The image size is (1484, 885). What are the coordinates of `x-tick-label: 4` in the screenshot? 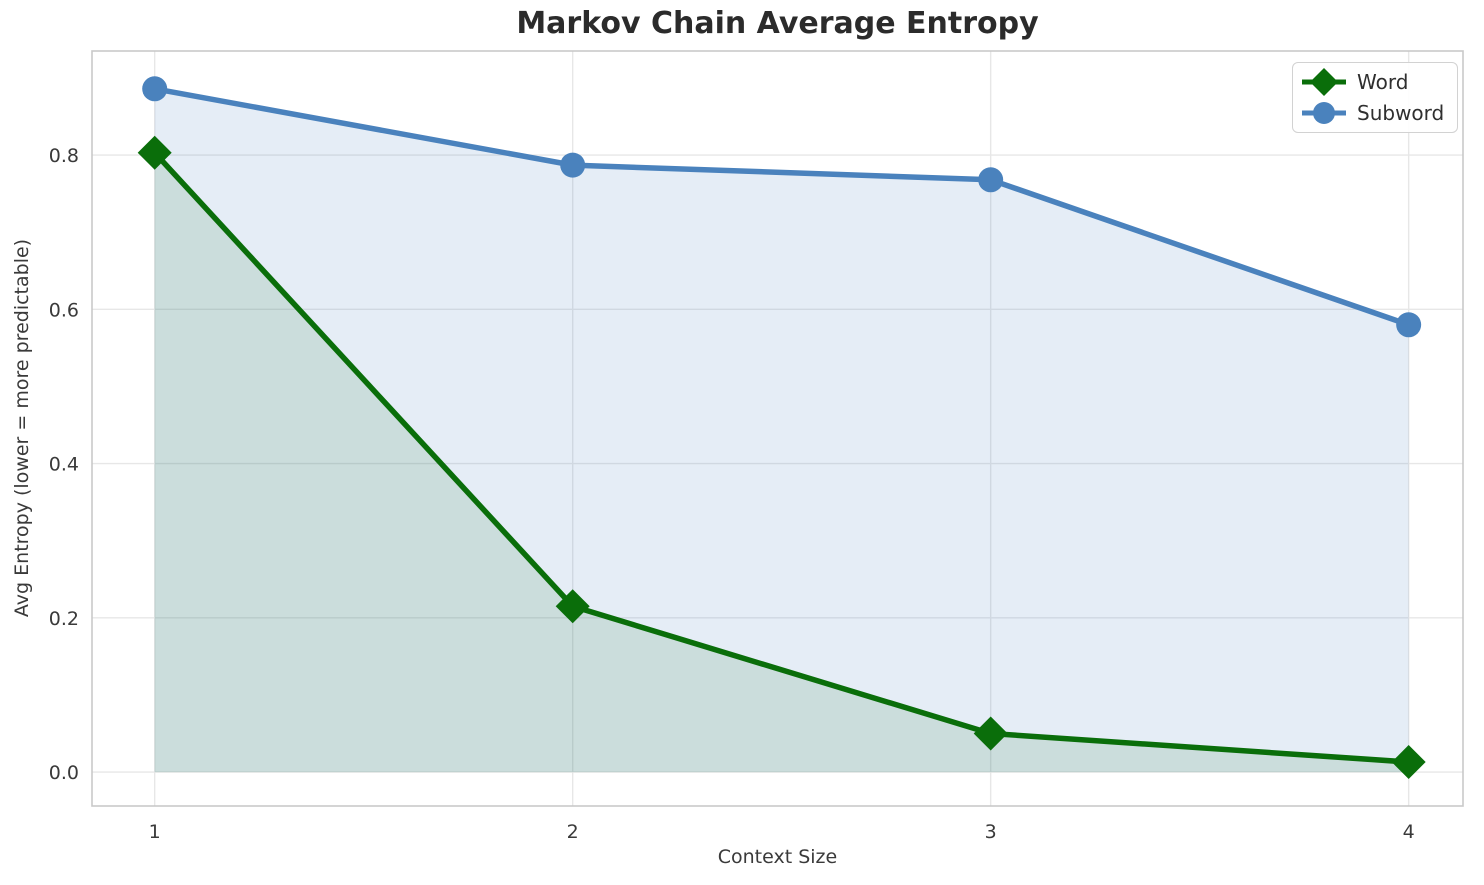 It's located at (1409, 832).